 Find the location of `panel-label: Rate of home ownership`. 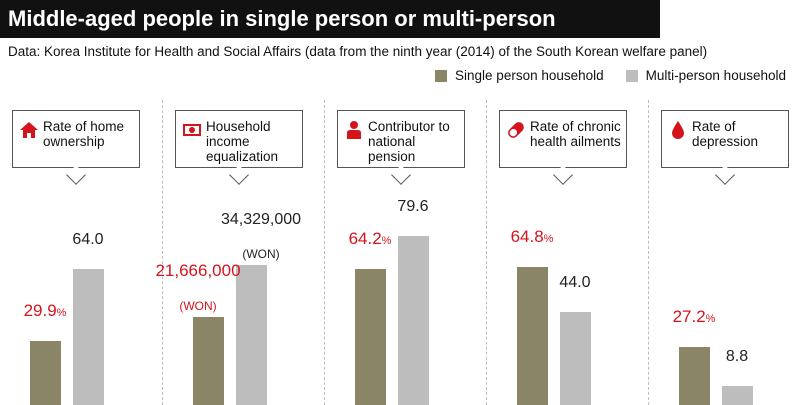

panel-label: Rate of home ownership is located at coordinates (84, 134).